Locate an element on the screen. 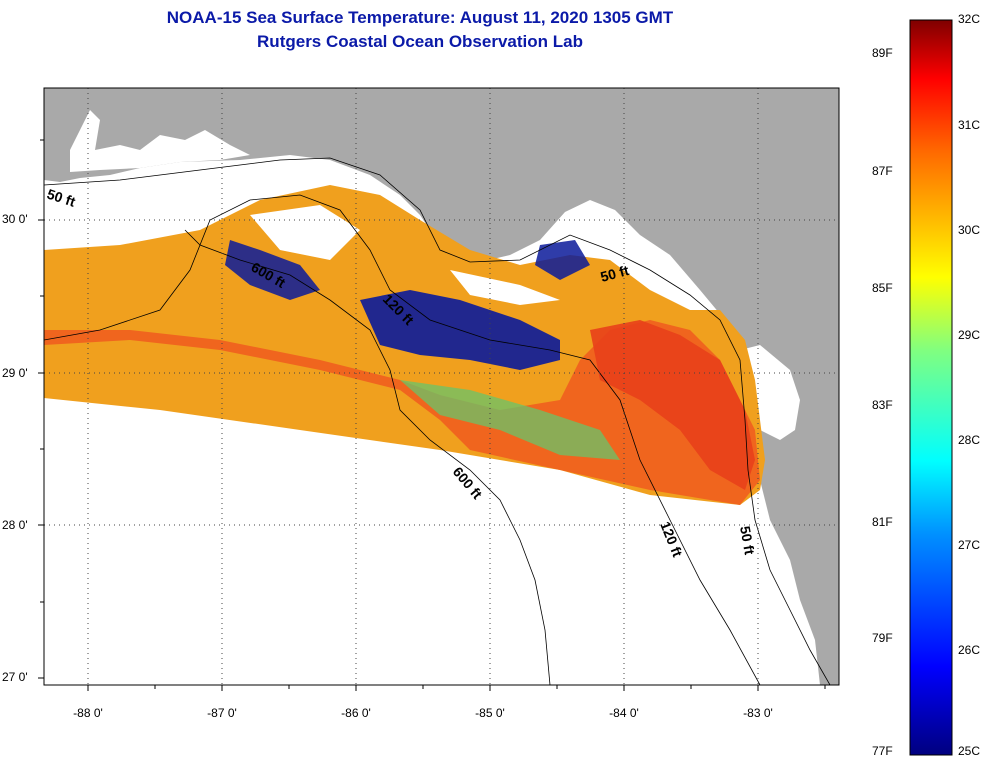  colorbar-f-77: 77F is located at coordinates (882, 751).